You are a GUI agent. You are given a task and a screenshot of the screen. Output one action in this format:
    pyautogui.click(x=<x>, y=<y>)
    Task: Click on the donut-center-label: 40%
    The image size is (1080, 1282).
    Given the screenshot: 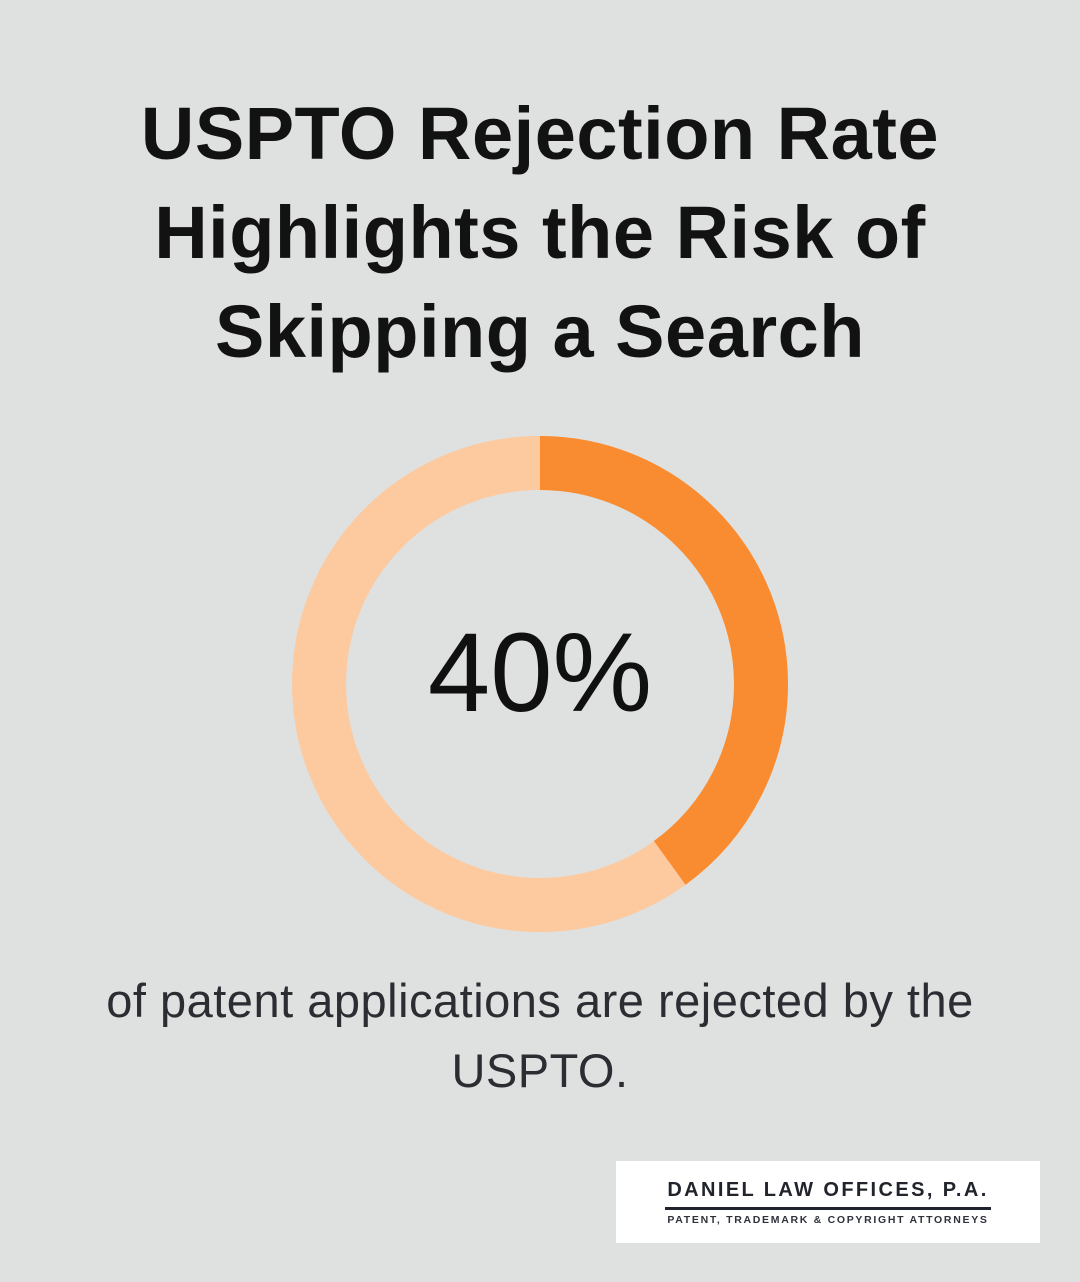 What is the action you would take?
    pyautogui.click(x=540, y=672)
    